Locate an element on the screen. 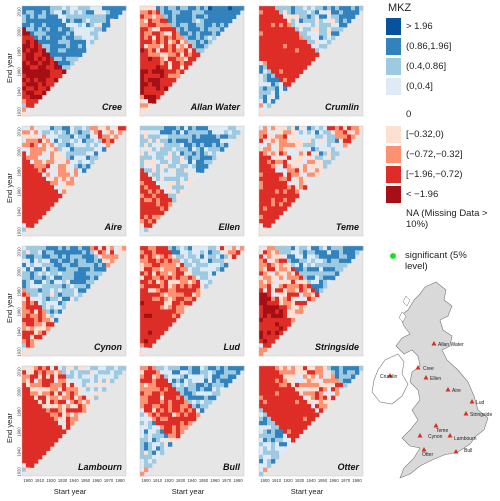  panel-lud: Lud is located at coordinates (192, 301).